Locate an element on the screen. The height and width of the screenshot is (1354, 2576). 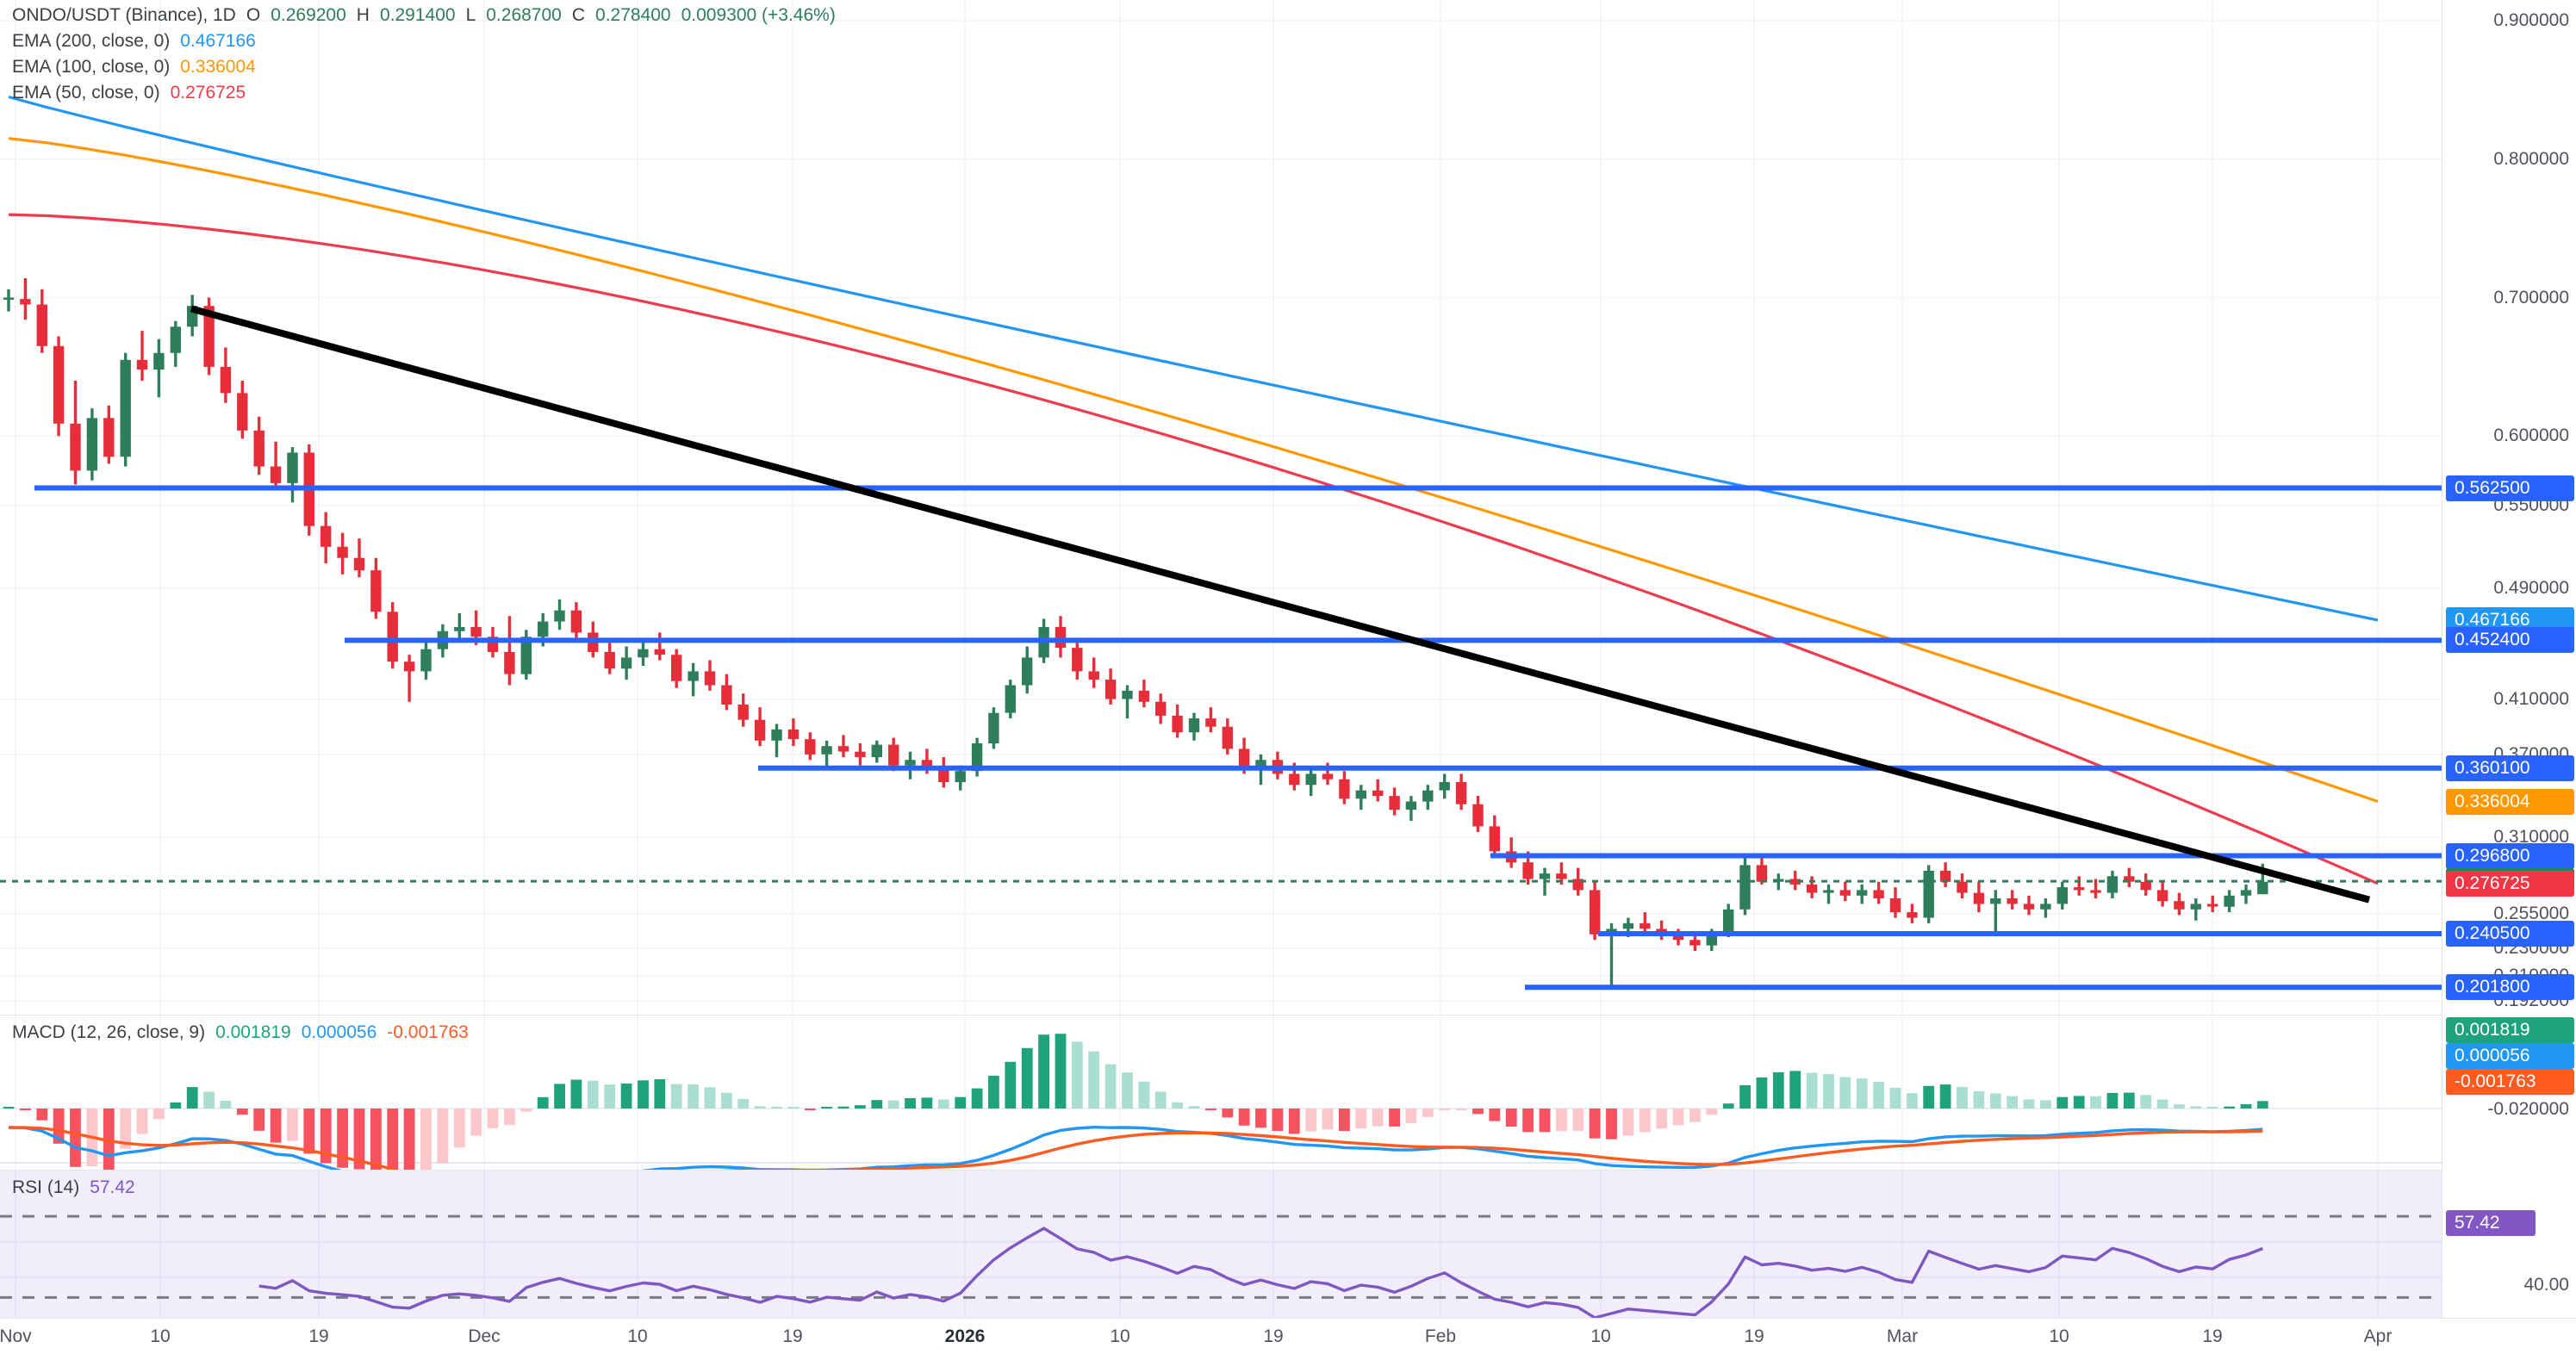
low-value: L 0.268700 is located at coordinates (514, 15).